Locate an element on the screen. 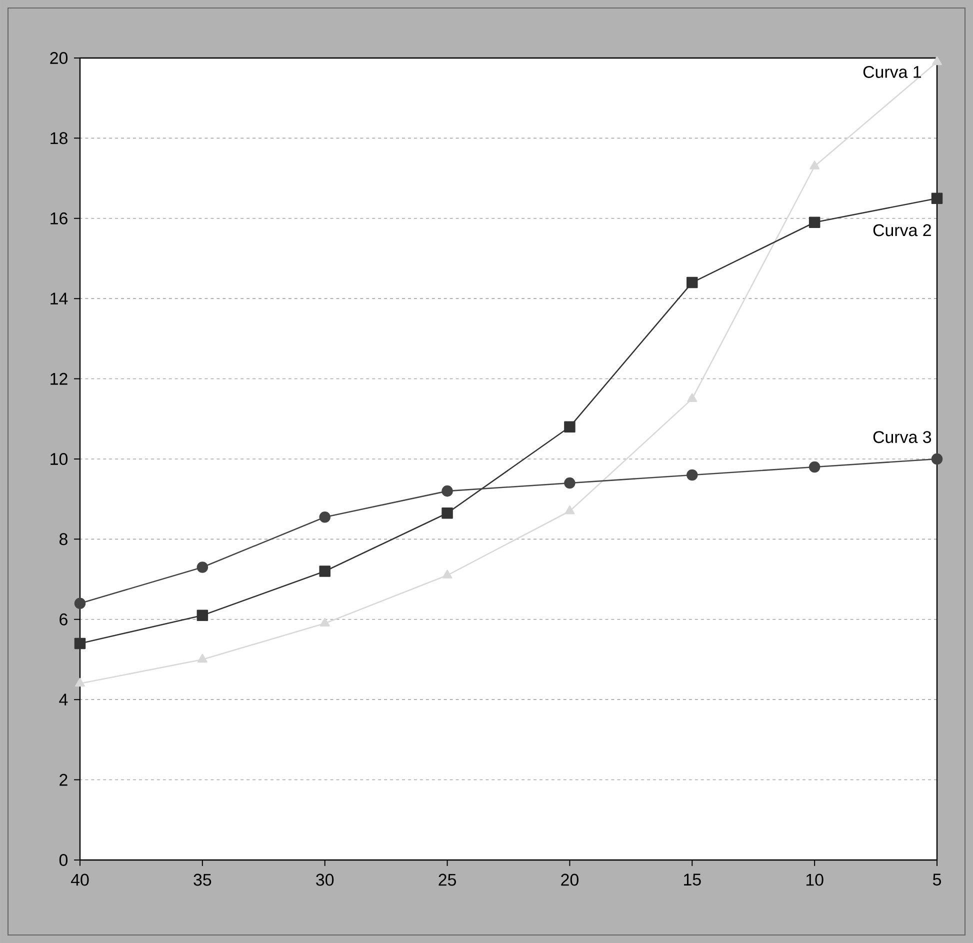  y-tick-label: 16 is located at coordinates (59, 218).